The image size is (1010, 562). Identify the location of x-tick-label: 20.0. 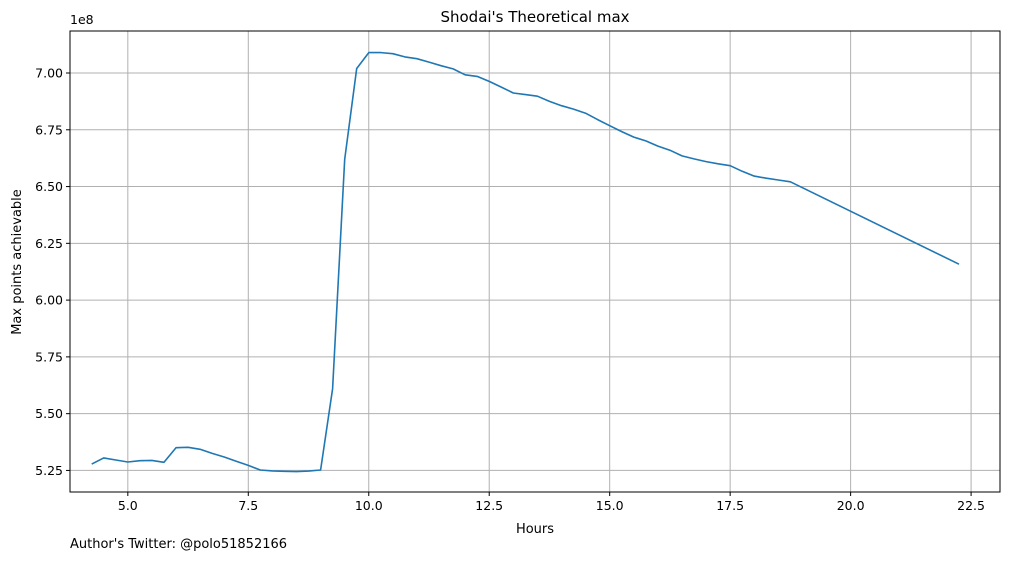
(851, 505).